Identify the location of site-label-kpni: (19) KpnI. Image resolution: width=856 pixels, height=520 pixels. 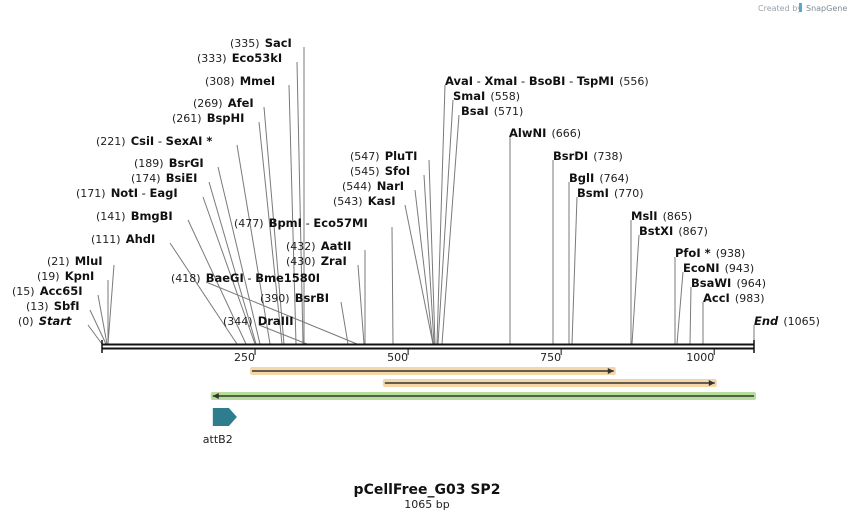
(66, 276).